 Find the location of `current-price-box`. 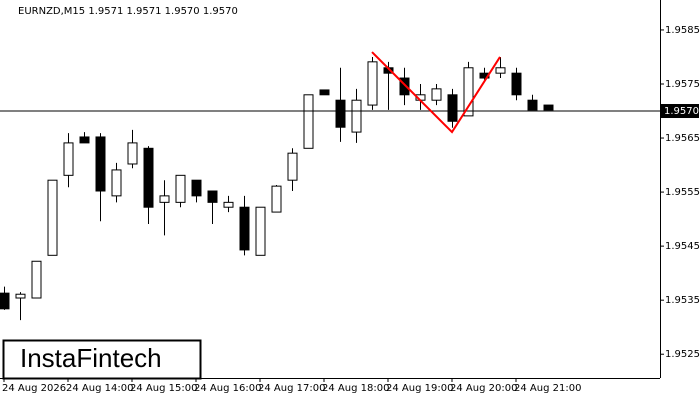

current-price-box is located at coordinates (680, 111).